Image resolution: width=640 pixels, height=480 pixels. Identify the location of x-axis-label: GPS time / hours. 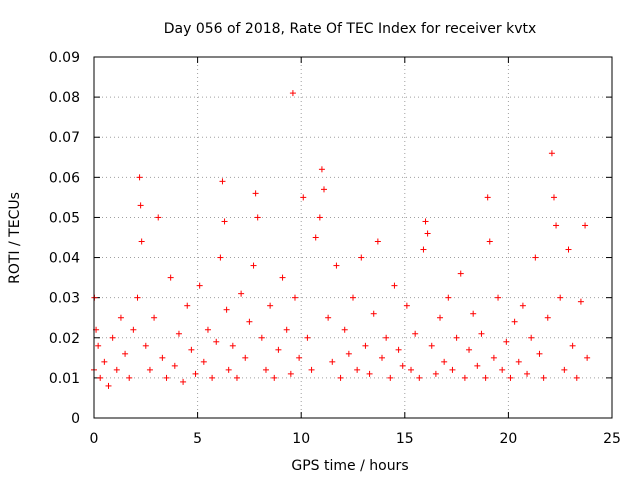
(349, 466).